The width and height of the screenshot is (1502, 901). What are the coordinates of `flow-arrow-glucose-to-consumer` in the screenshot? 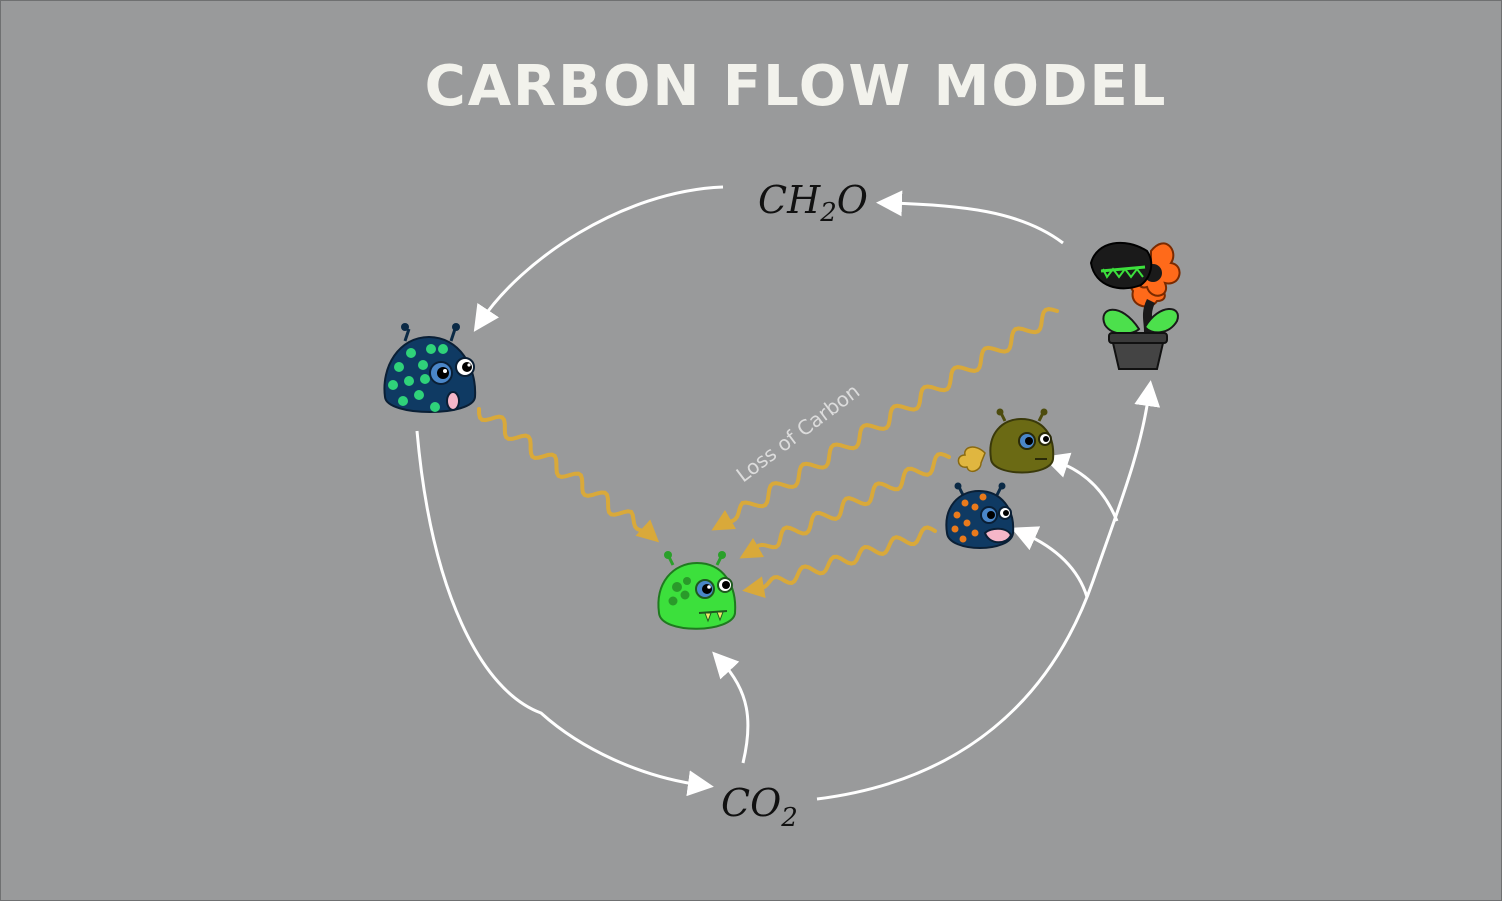 It's located at (598, 258).